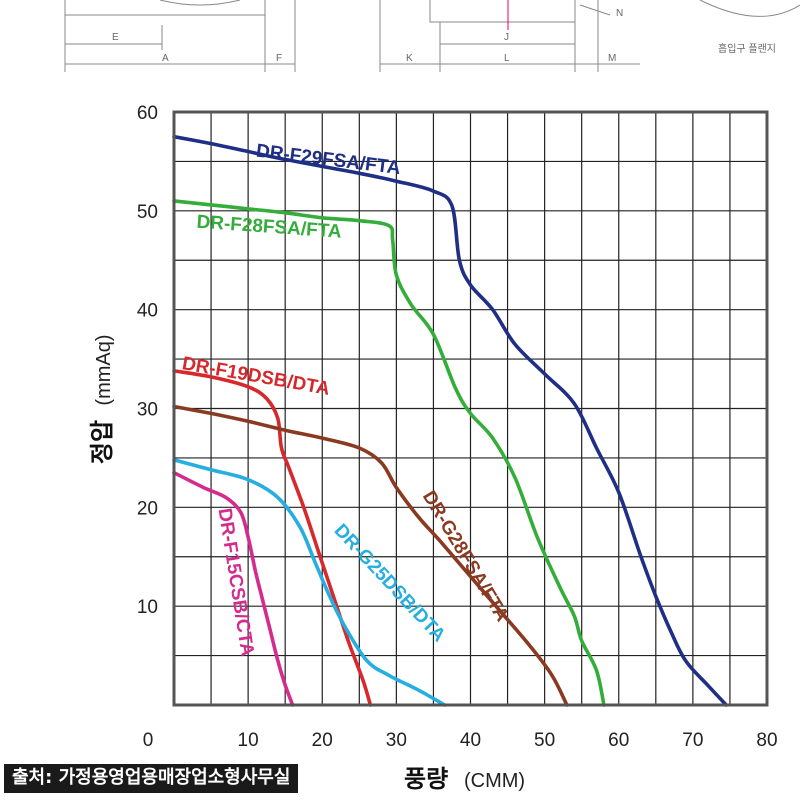 The width and height of the screenshot is (800, 800). What do you see at coordinates (612, 58) in the screenshot?
I see `dim-label-m: M` at bounding box center [612, 58].